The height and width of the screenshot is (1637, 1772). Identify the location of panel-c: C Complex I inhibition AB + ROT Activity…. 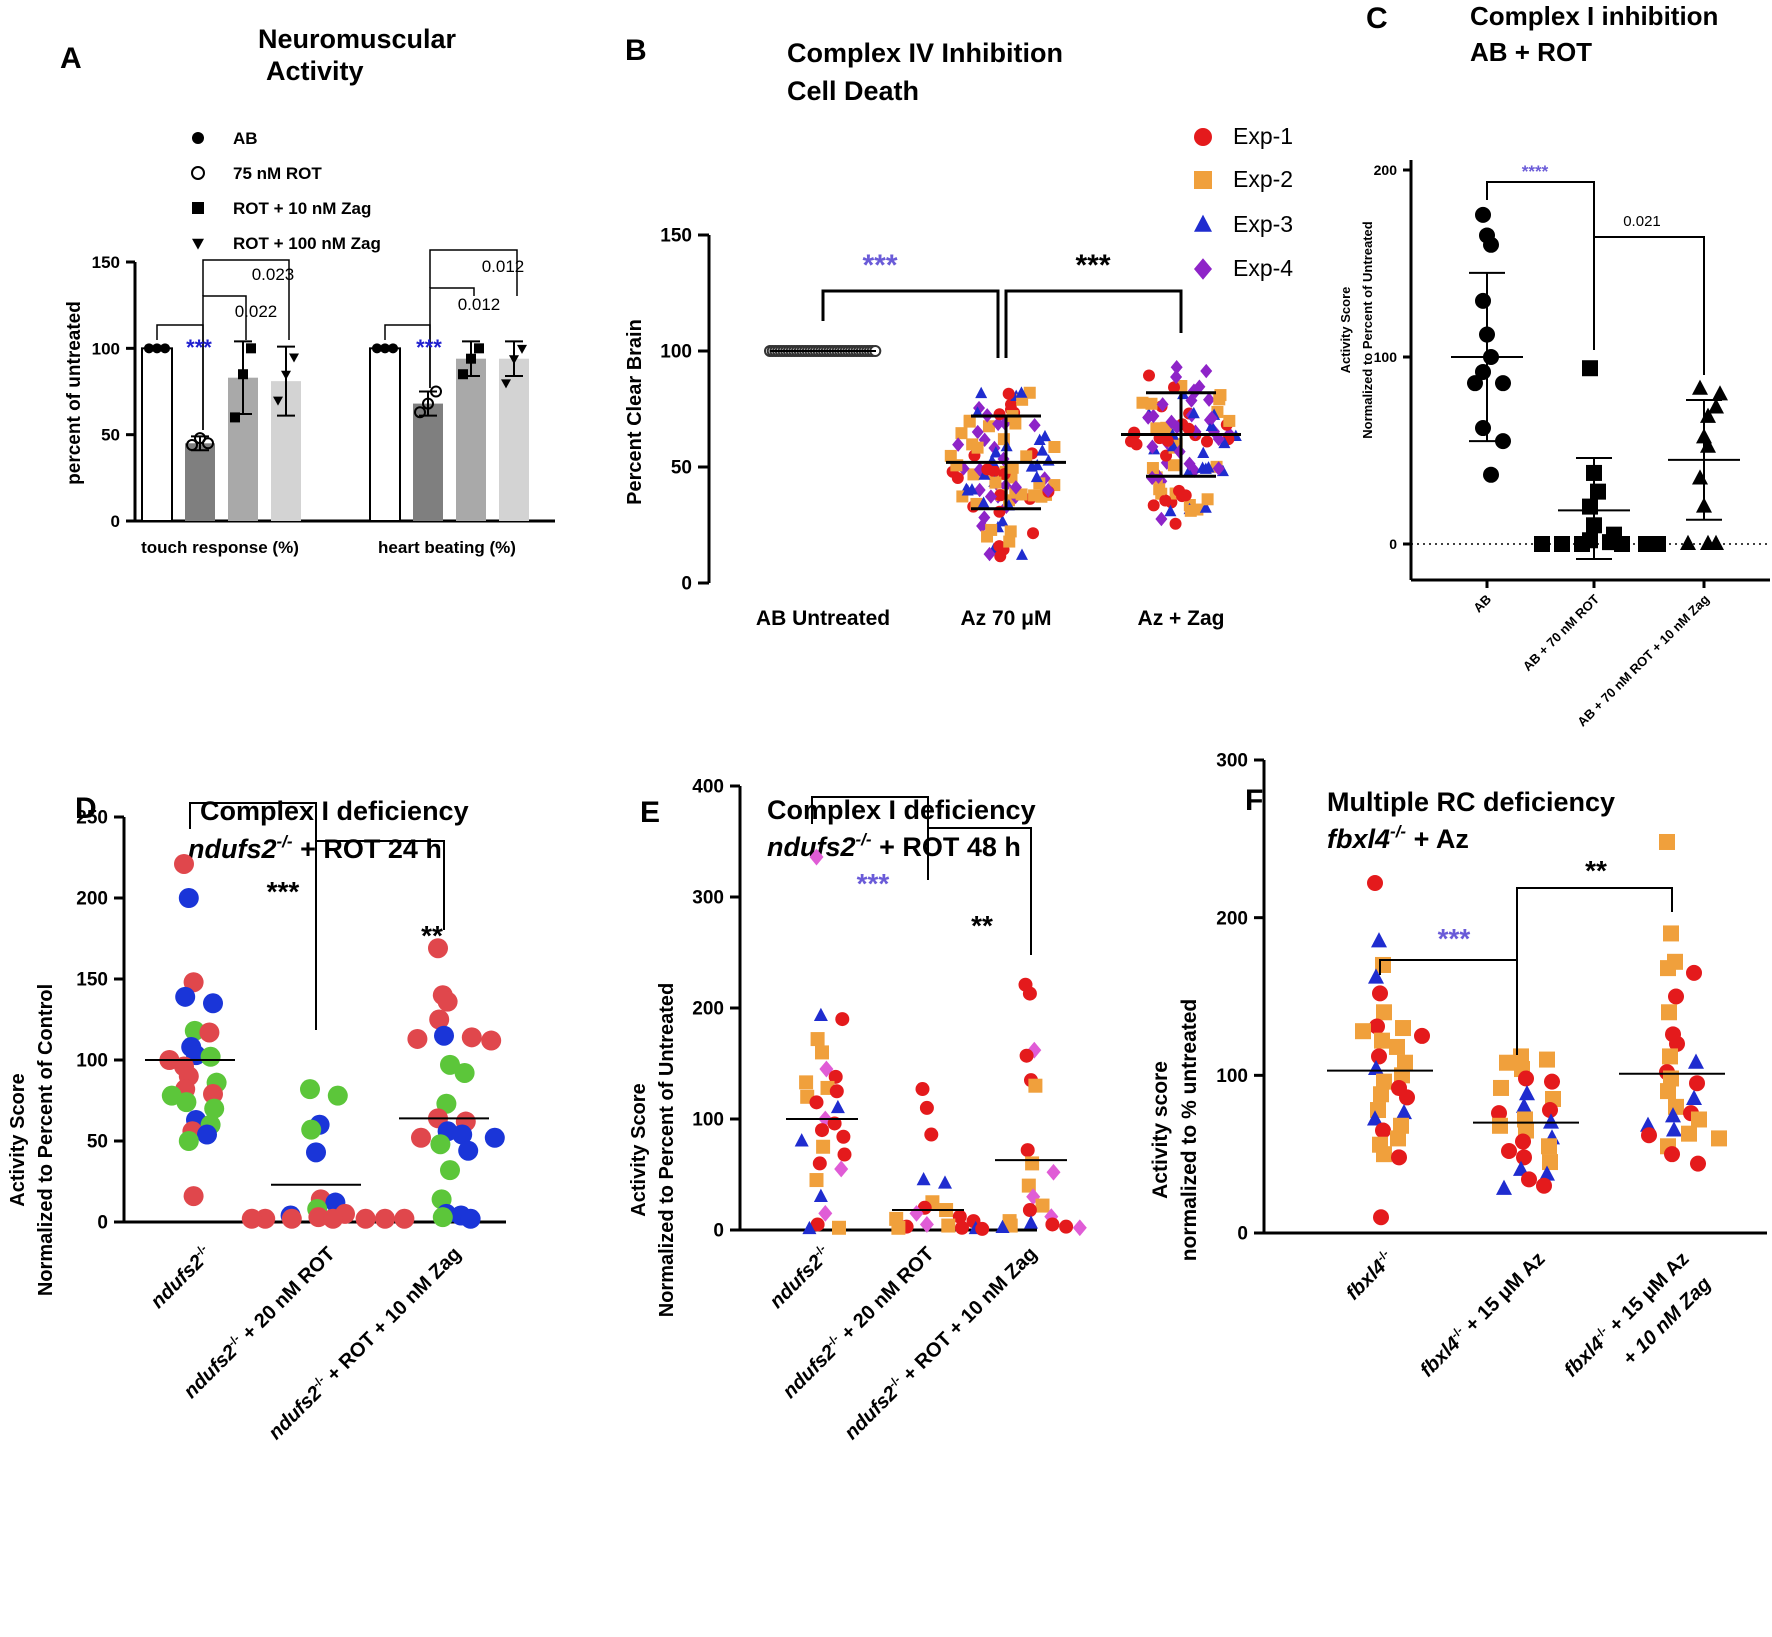
(1554, 365).